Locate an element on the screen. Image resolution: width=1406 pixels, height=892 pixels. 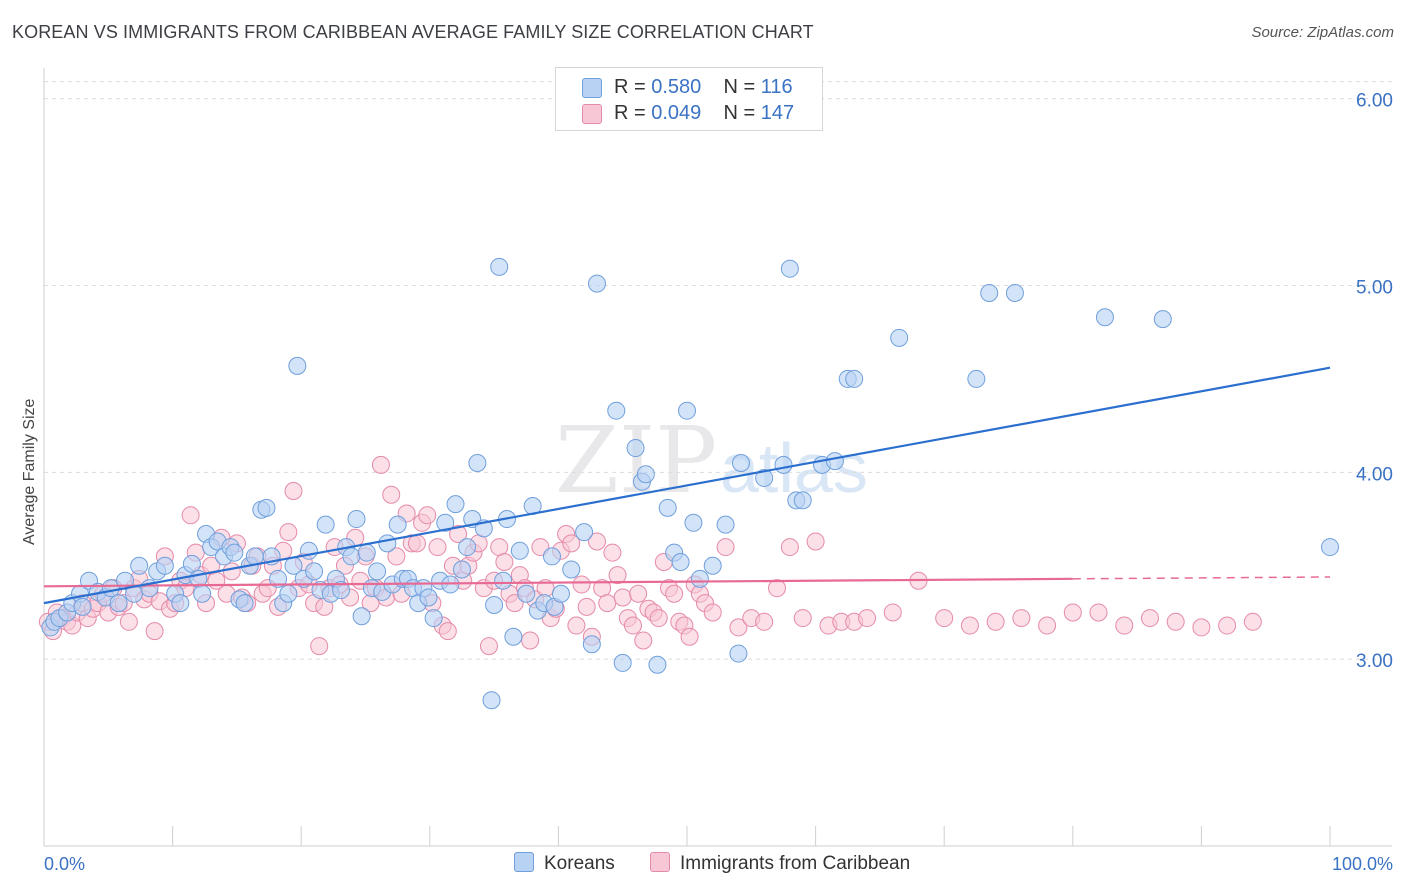
bottom-legend-label-caribbean: Immigrants from Caribbean is located at coordinates (795, 863).